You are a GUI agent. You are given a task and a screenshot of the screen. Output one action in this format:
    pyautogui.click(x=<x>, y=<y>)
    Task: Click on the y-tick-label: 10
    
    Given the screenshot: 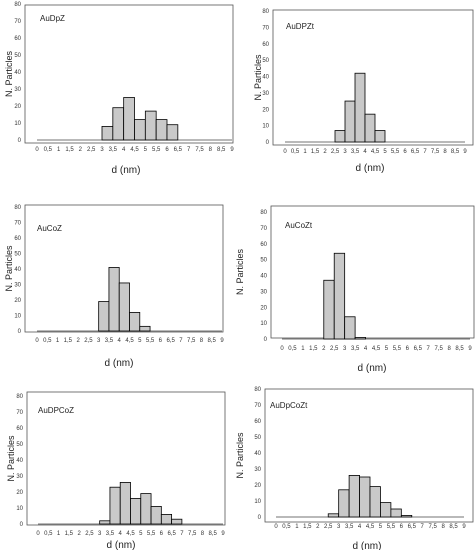 What is the action you would take?
    pyautogui.click(x=17, y=124)
    